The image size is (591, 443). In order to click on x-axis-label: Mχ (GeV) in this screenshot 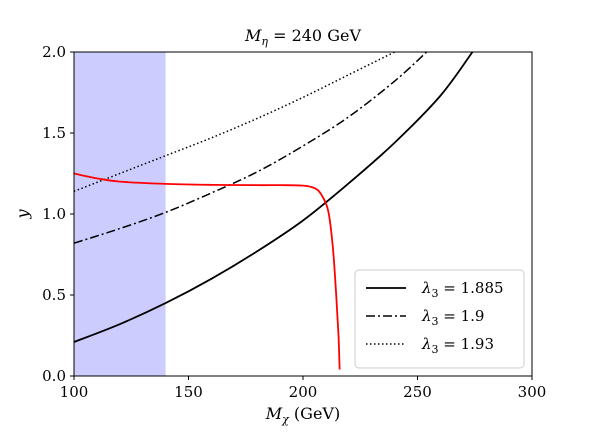, I will do `click(302, 415)`.